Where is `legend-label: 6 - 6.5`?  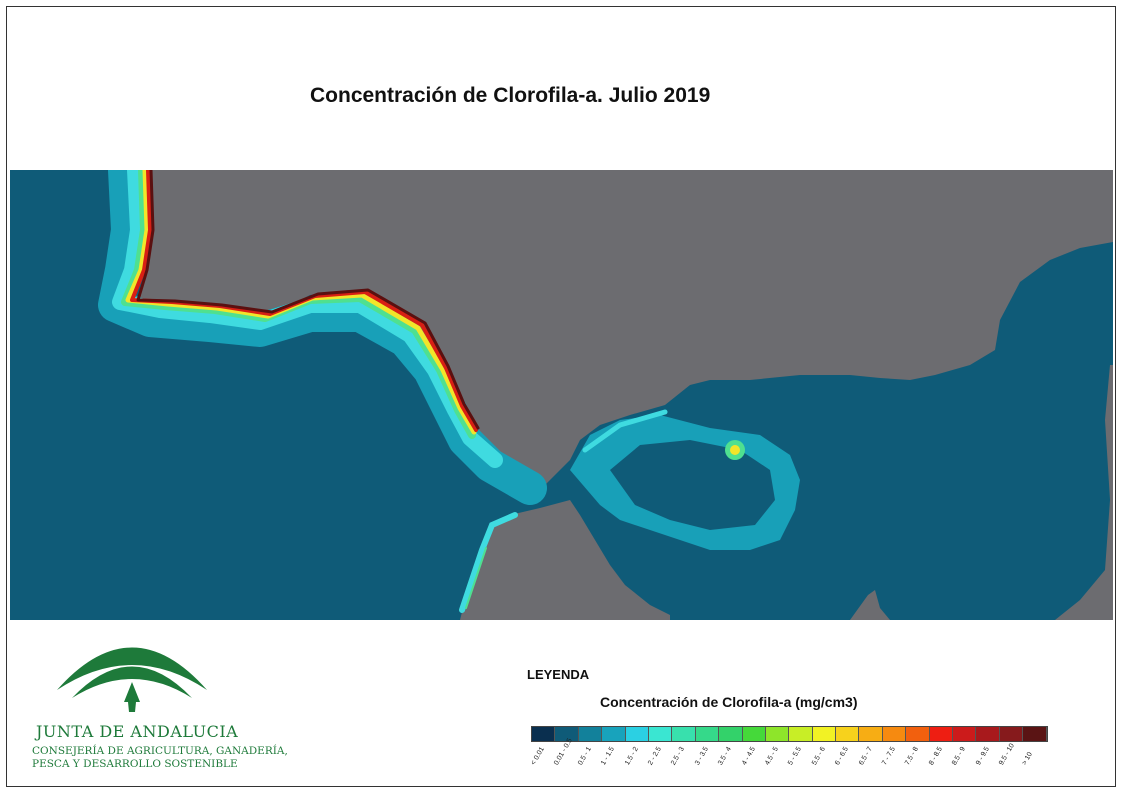
legend-label: 6 - 6.5 is located at coordinates (842, 756).